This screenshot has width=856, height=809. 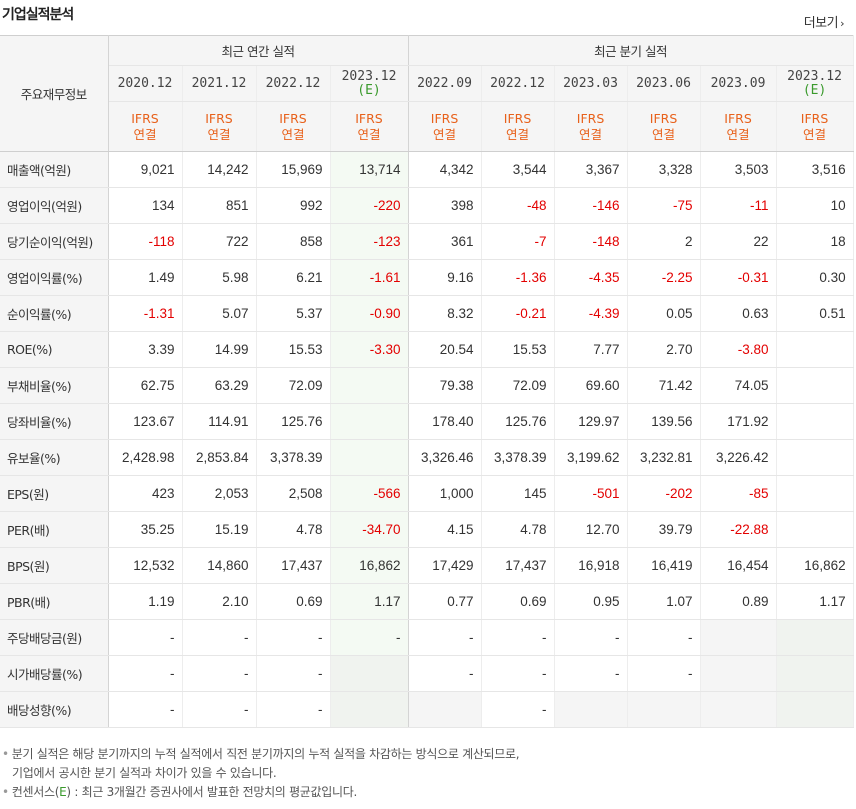 I want to click on table-cell: -4.35, so click(x=591, y=277).